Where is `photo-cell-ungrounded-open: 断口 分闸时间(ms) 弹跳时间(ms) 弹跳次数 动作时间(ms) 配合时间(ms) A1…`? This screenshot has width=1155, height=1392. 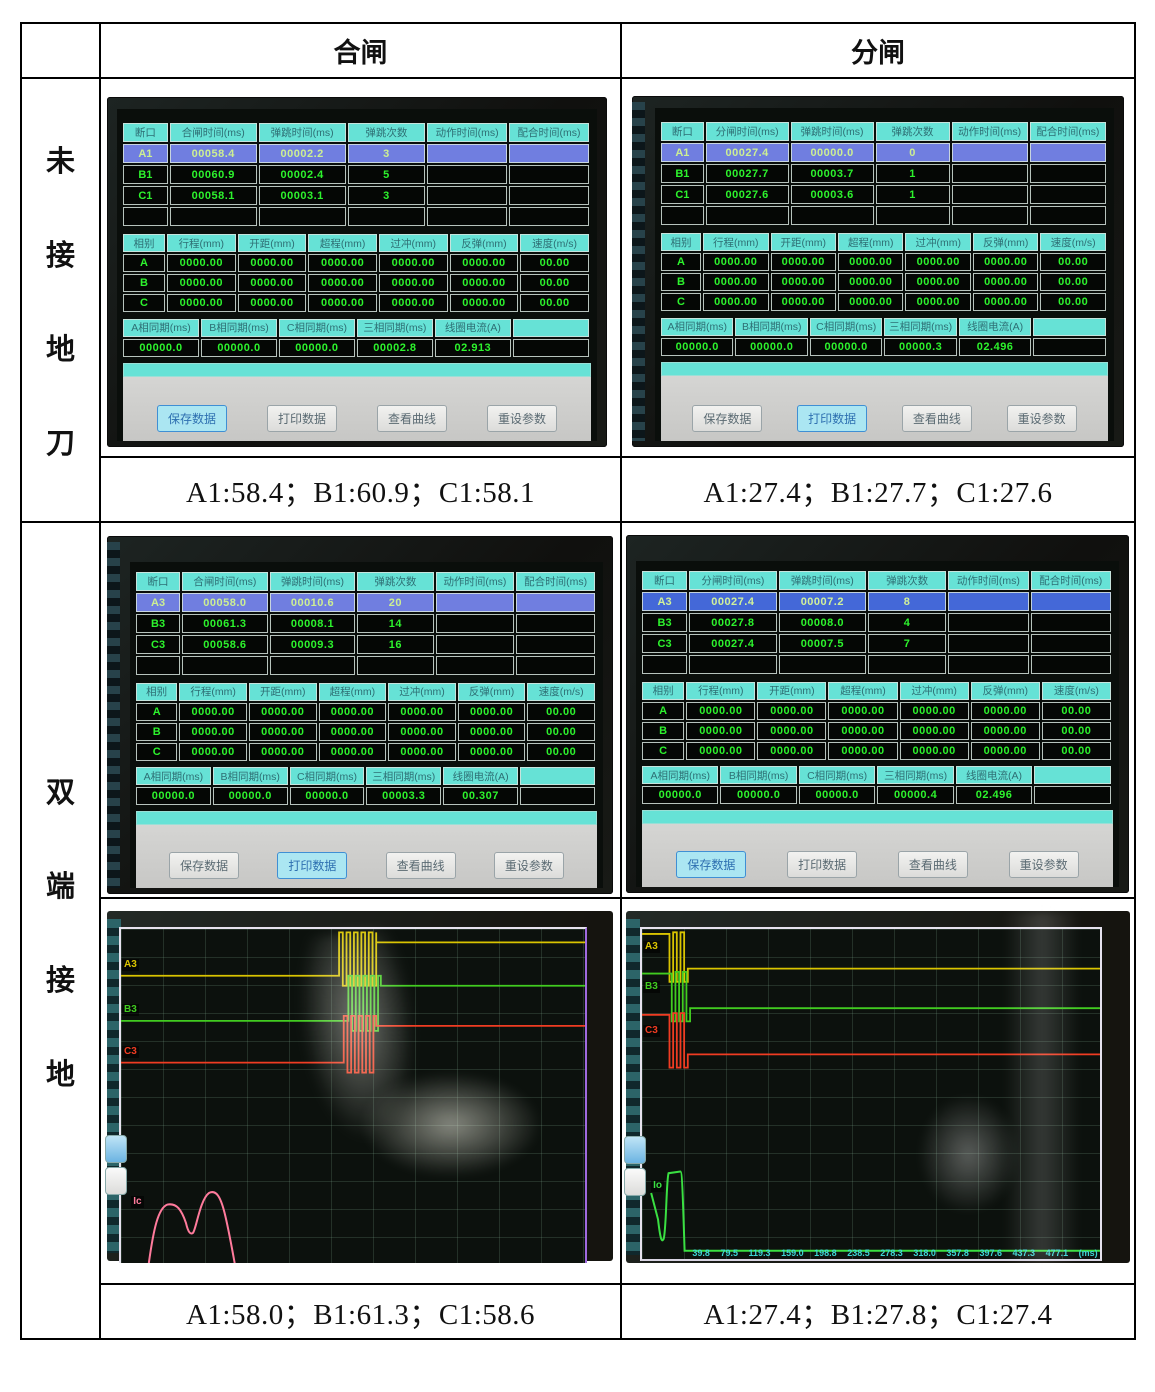
photo-cell-ungrounded-open: 断口 分闸时间(ms) 弹跳时间(ms) 弹跳次数 动作时间(ms) 配合时间(ms) A1… is located at coordinates (878, 267).